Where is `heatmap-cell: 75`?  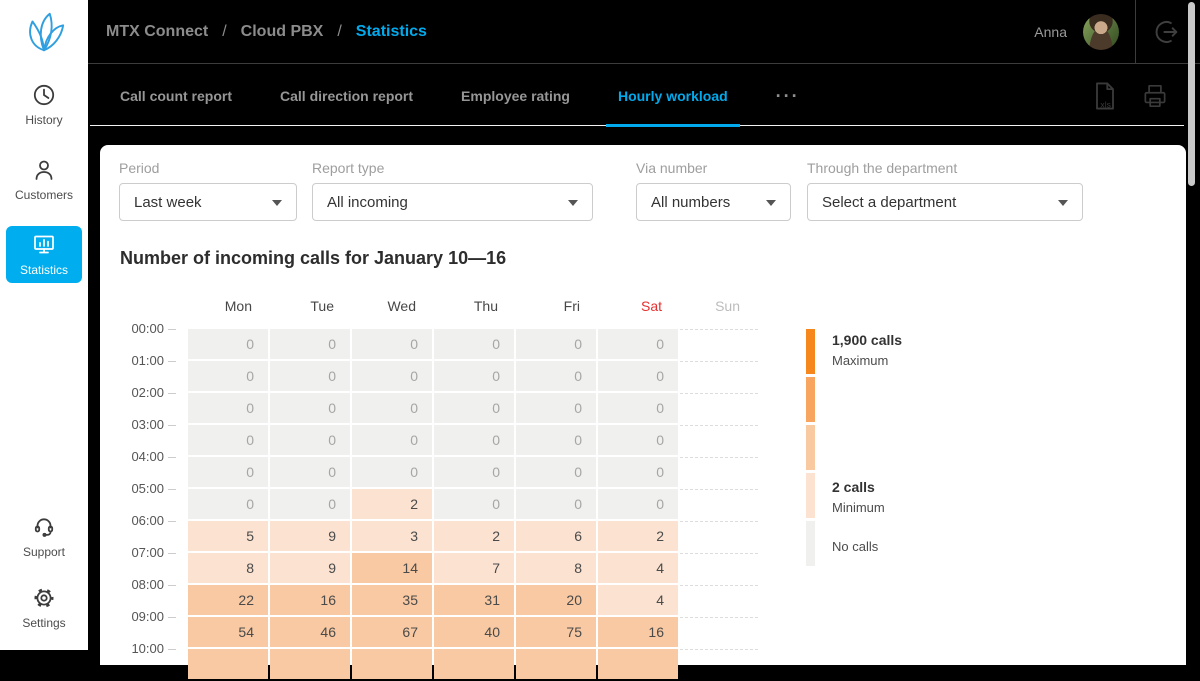
heatmap-cell: 75 is located at coordinates (556, 632).